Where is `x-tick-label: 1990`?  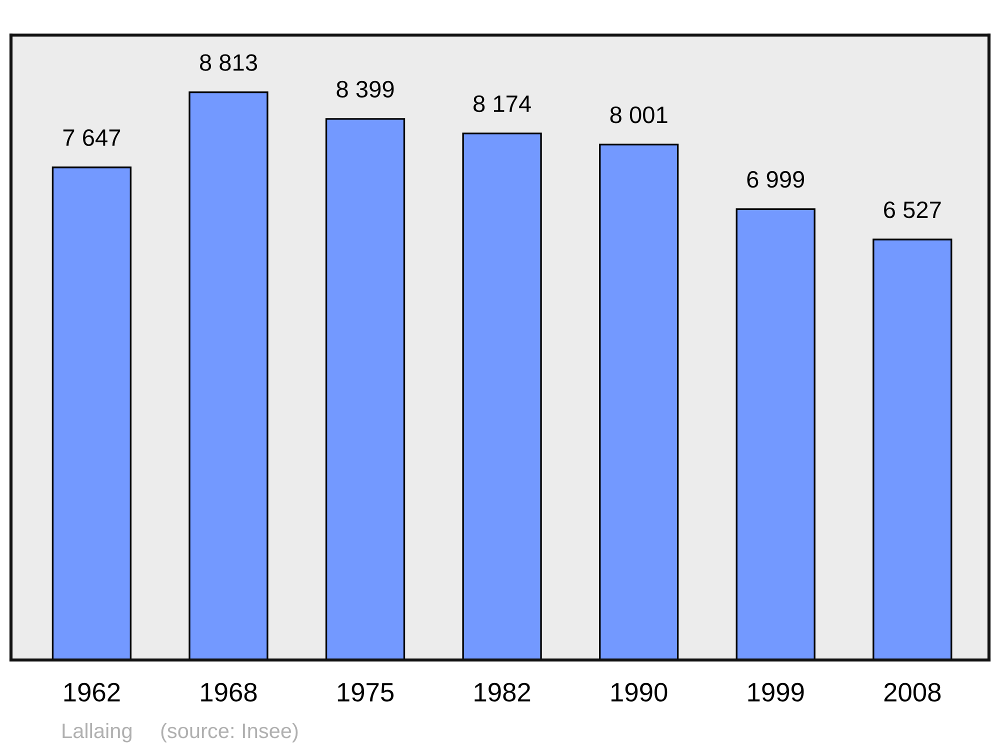
x-tick-label: 1990 is located at coordinates (640, 692).